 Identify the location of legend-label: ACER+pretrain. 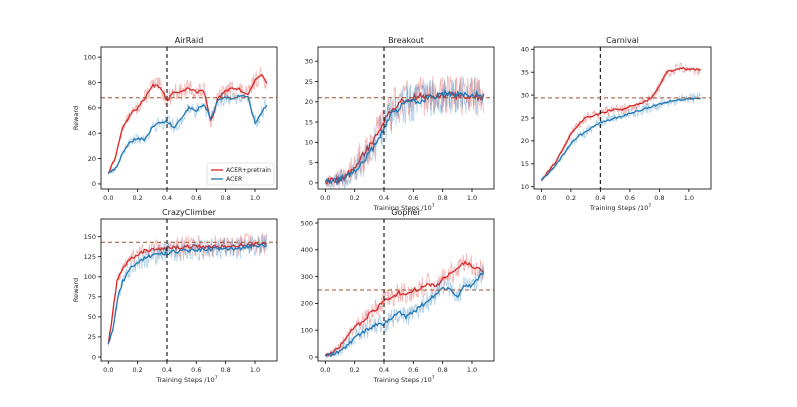
(248, 170).